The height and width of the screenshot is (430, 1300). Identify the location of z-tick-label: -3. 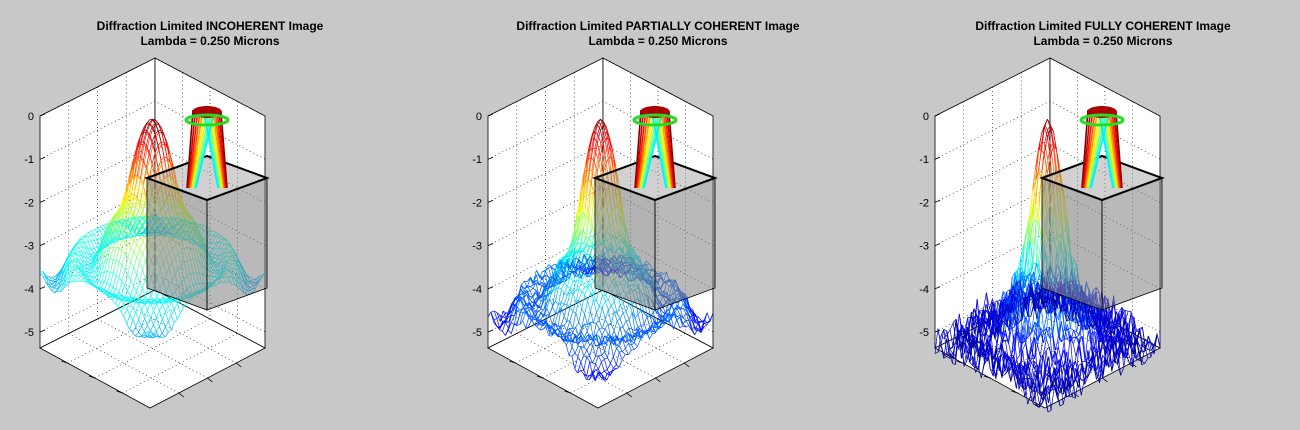
(29, 247).